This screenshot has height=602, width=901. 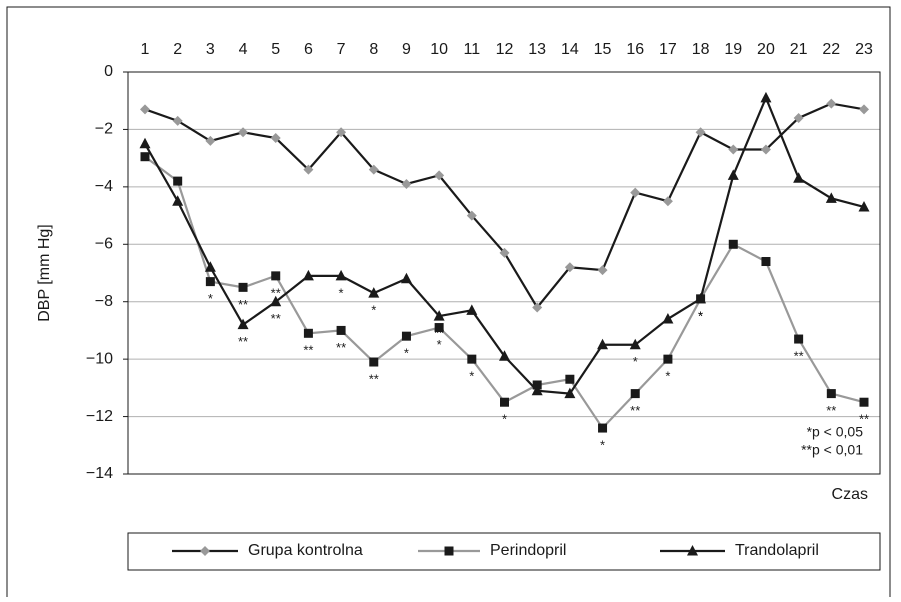 What do you see at coordinates (635, 49) in the screenshot?
I see `x-tick-label: 16` at bounding box center [635, 49].